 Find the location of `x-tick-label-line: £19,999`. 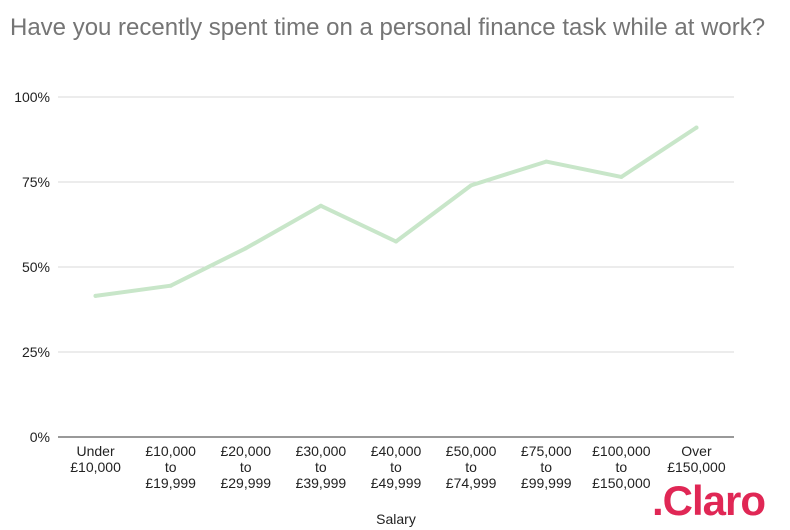

x-tick-label-line: £19,999 is located at coordinates (170, 483).